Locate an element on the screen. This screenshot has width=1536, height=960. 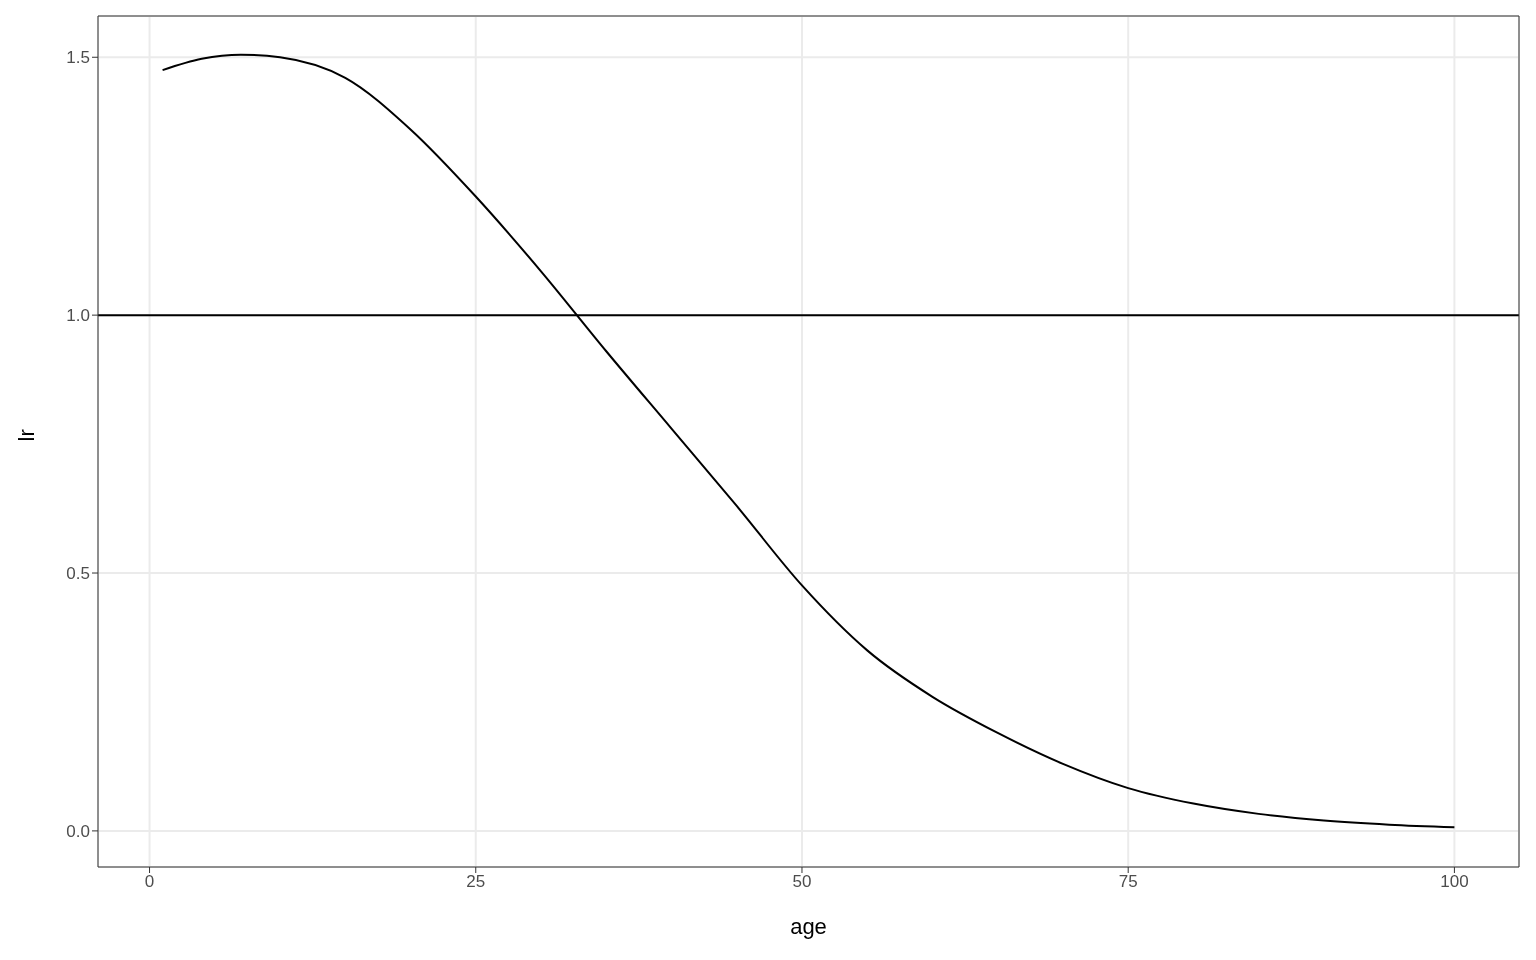
y-tick-label: 1.5 is located at coordinates (78, 58).